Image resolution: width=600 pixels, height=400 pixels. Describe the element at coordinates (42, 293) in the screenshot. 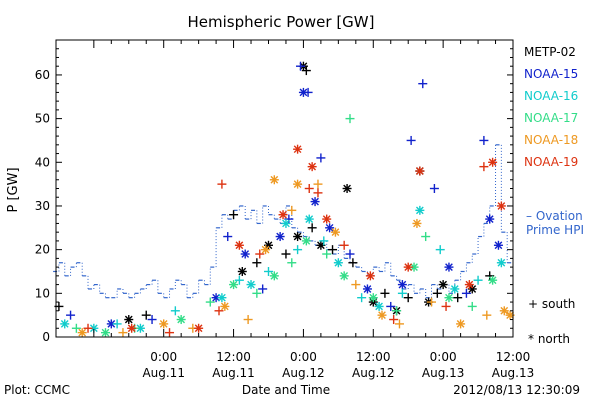

I see `y-tick-label: 10` at that location.